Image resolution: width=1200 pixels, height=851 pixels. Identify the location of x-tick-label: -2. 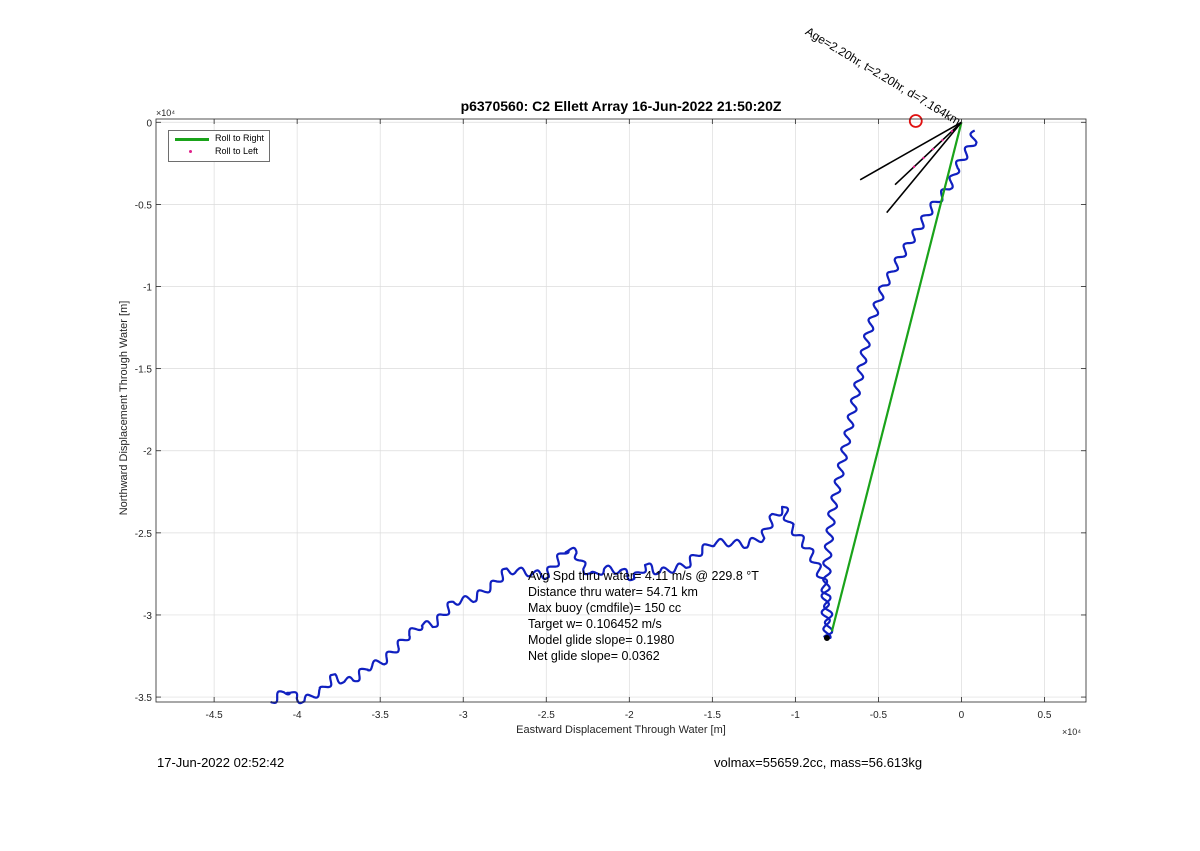
(629, 715).